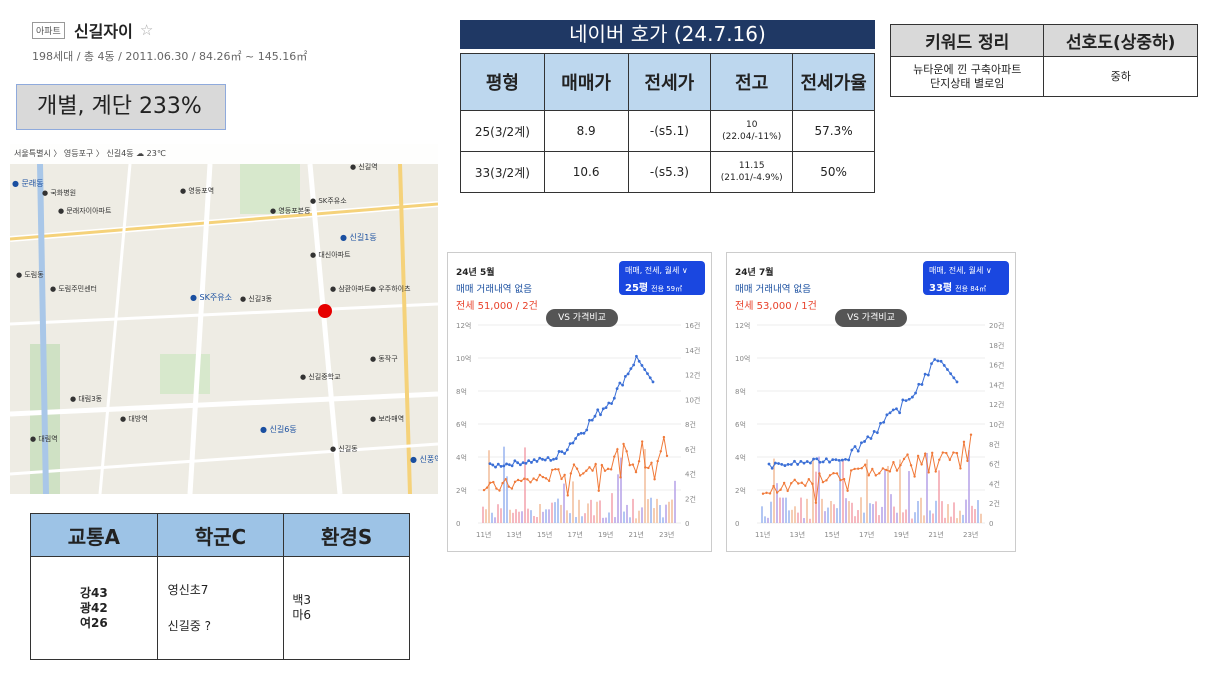 The height and width of the screenshot is (684, 1216). I want to click on y2-tick-label: 12건, so click(996, 404).